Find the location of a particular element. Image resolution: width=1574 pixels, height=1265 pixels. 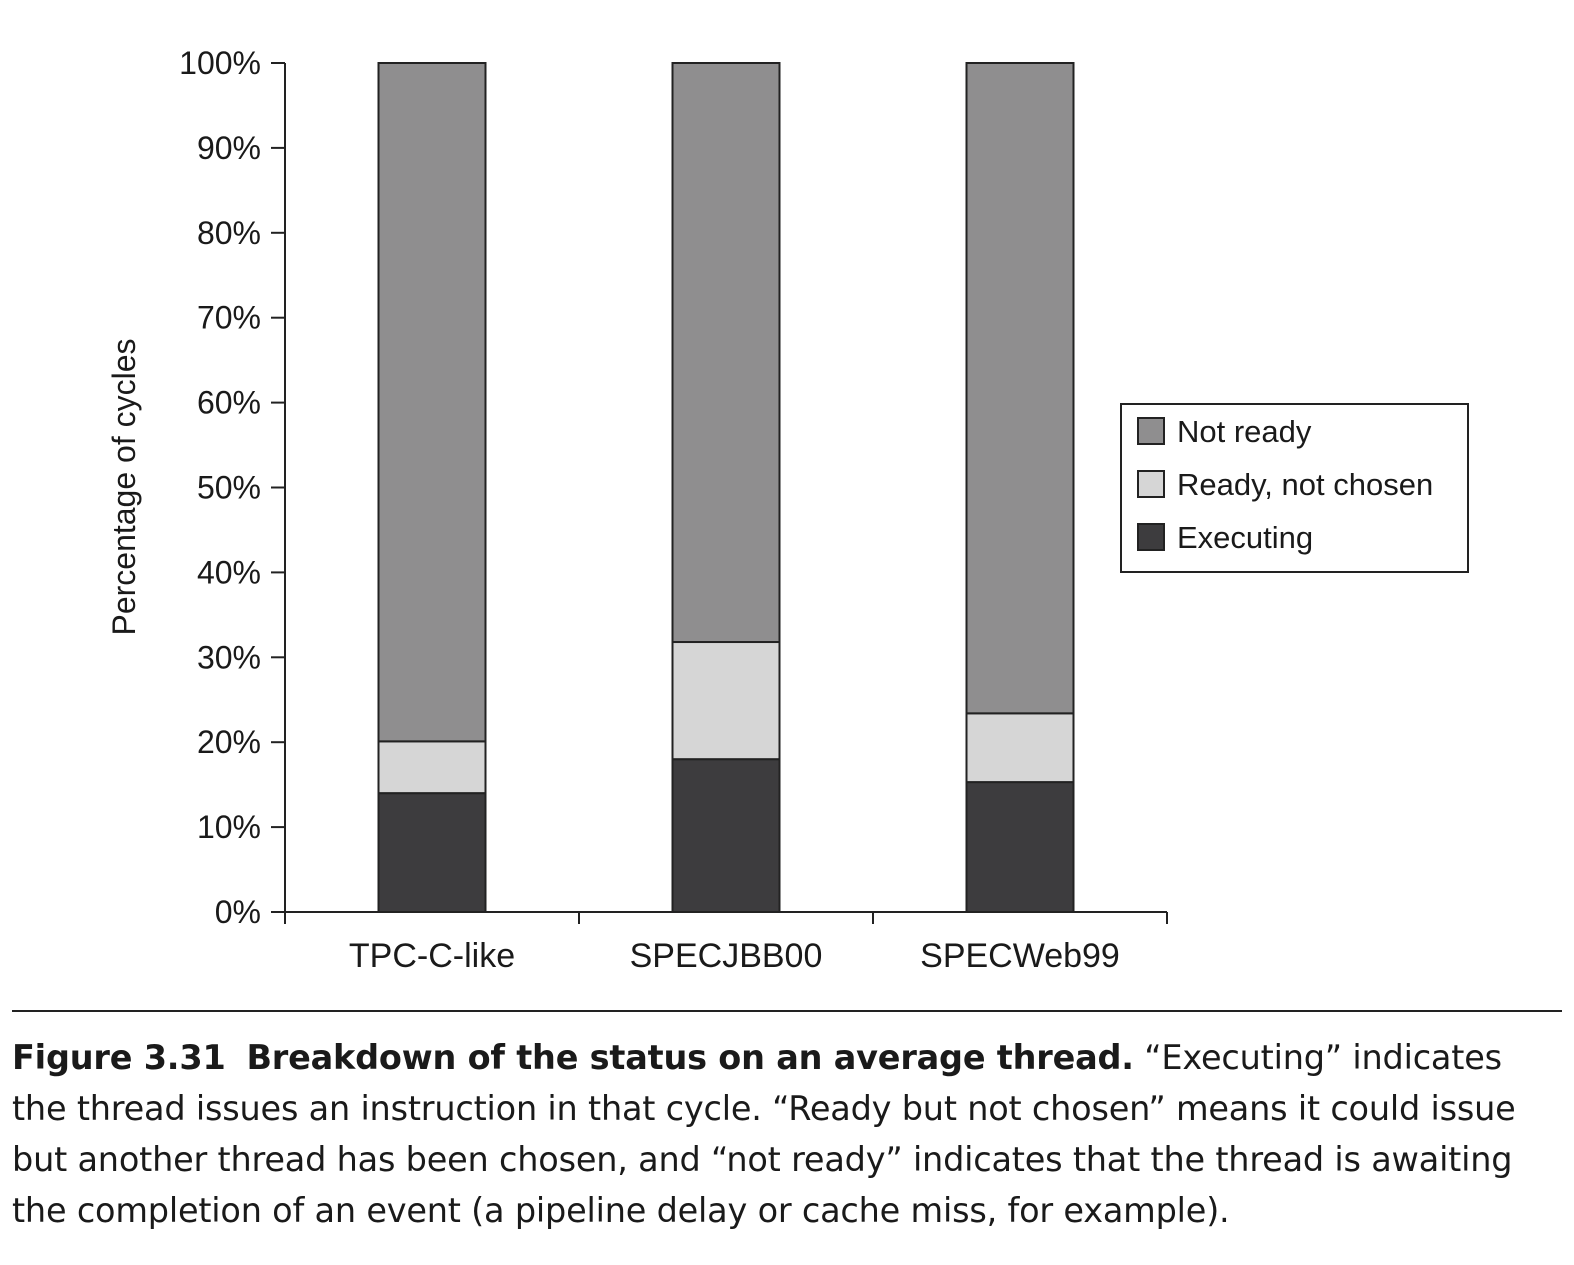

legend-box is located at coordinates (1294, 488).